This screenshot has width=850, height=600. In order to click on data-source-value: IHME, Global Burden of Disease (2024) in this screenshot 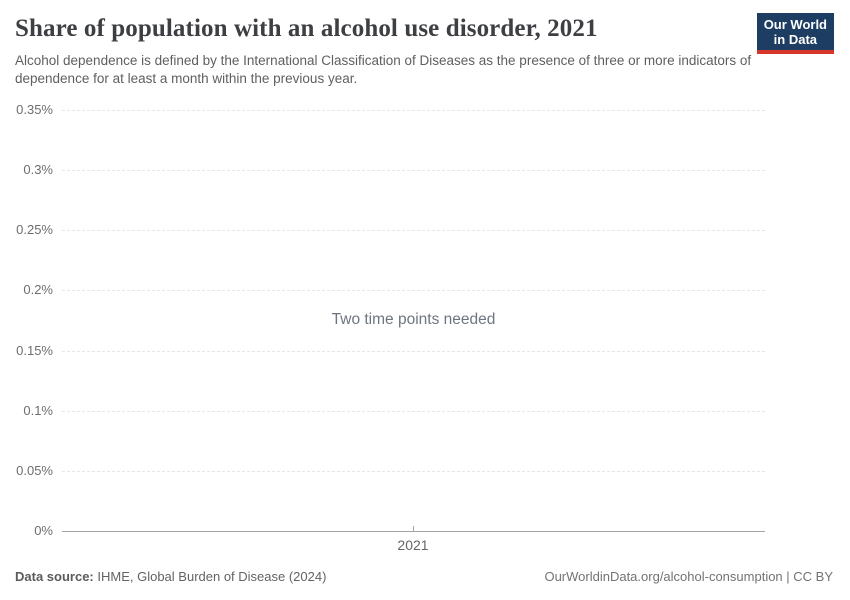, I will do `click(212, 576)`.